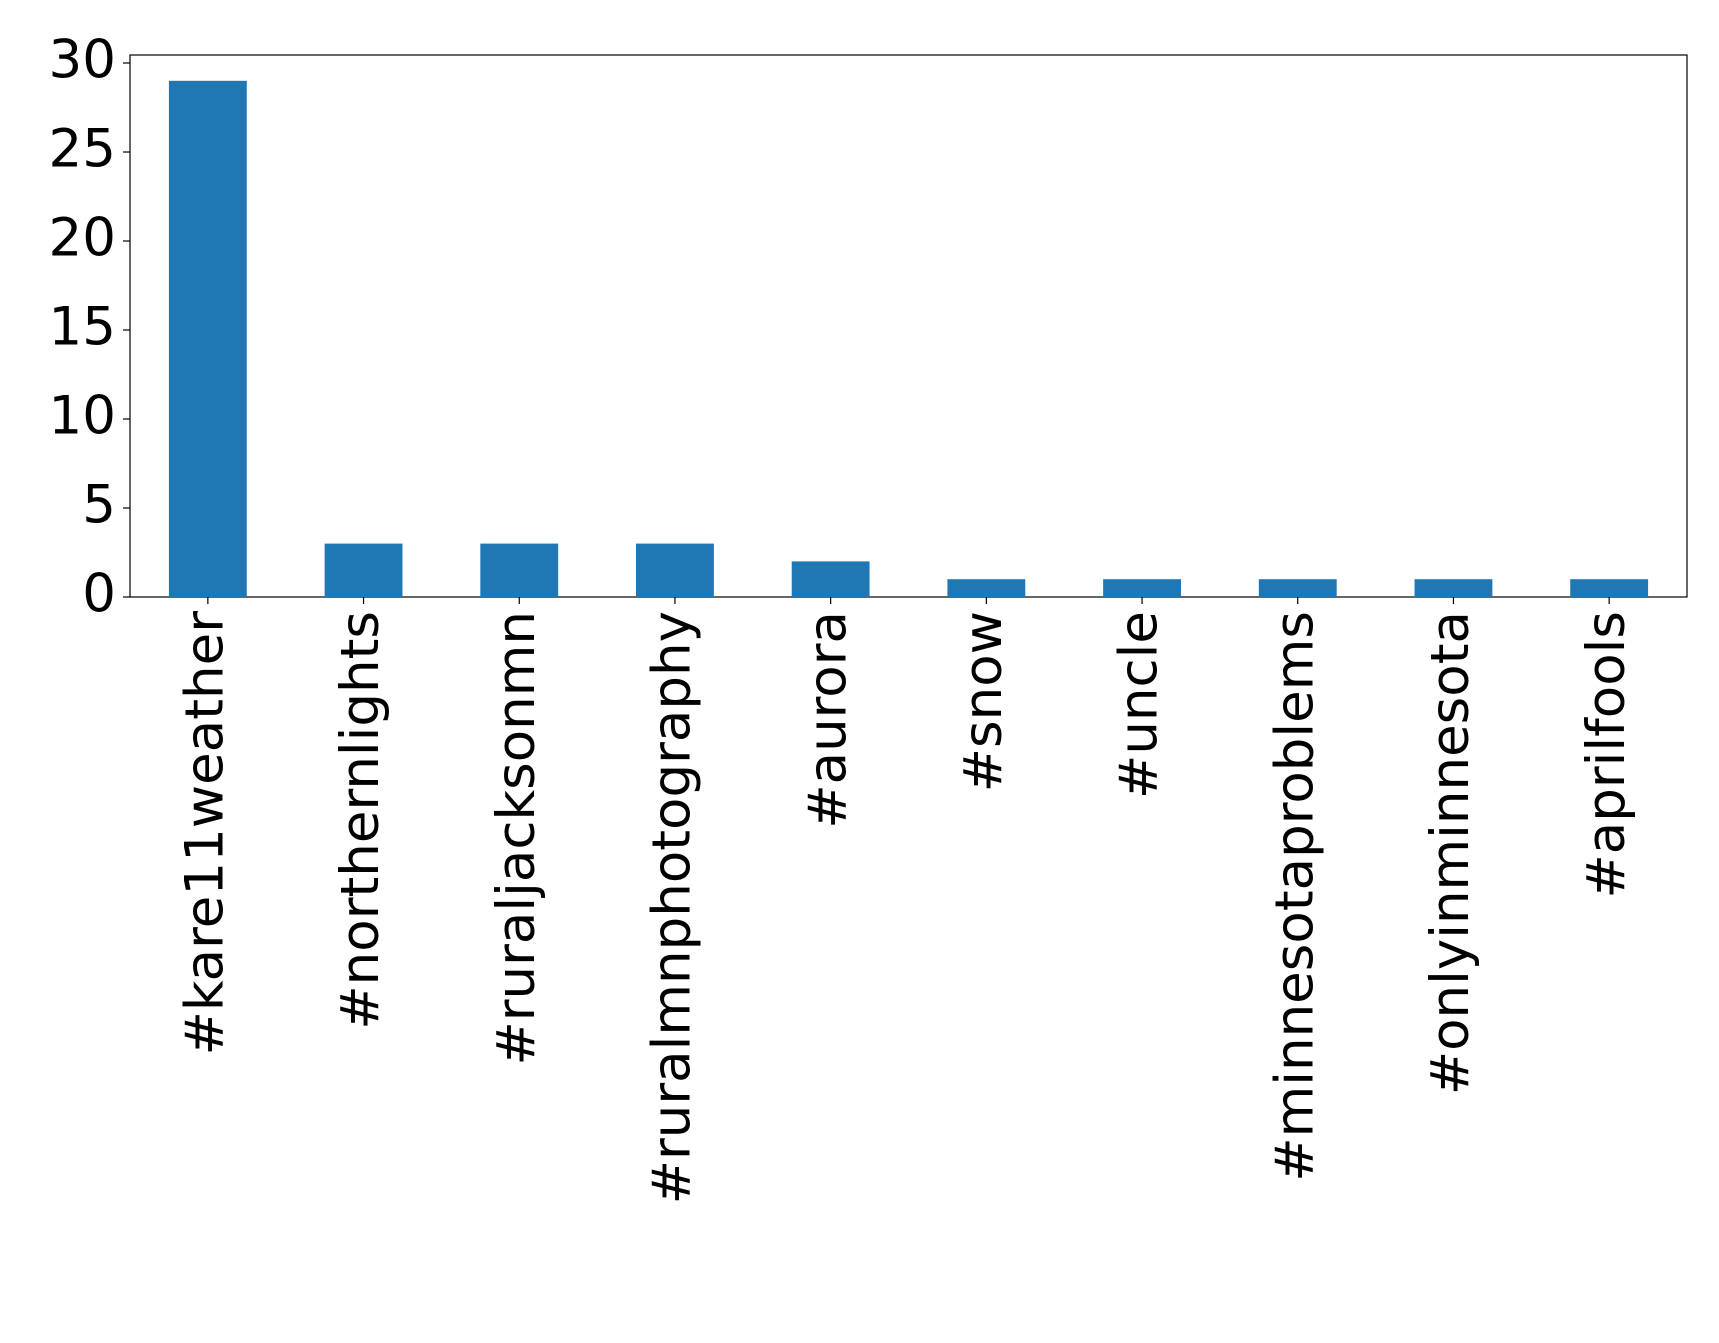 The height and width of the screenshot is (1343, 1719). I want to click on x-tick-label: #onlyinminnesota, so click(1450, 853).